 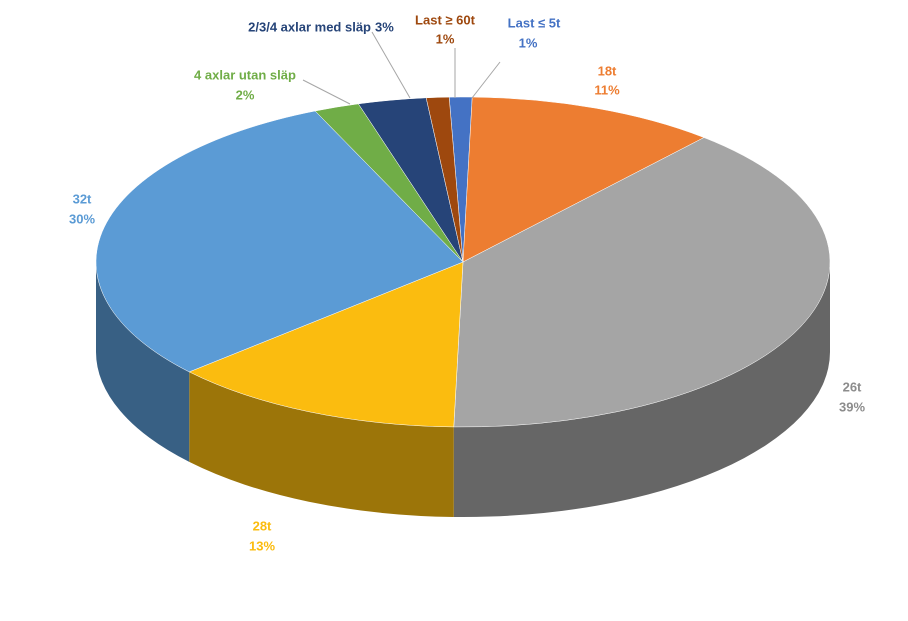 What do you see at coordinates (82, 218) in the screenshot?
I see `value-label: 30%` at bounding box center [82, 218].